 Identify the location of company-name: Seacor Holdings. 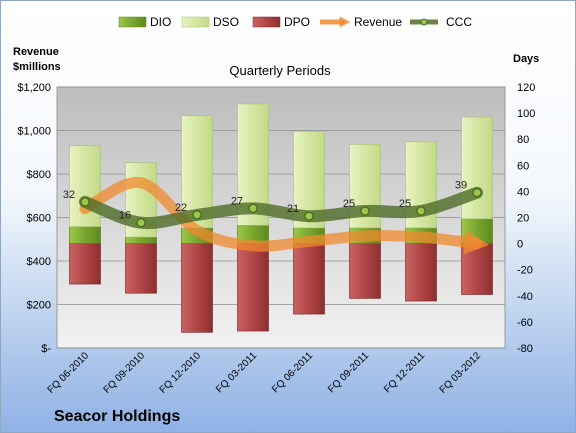
(117, 416).